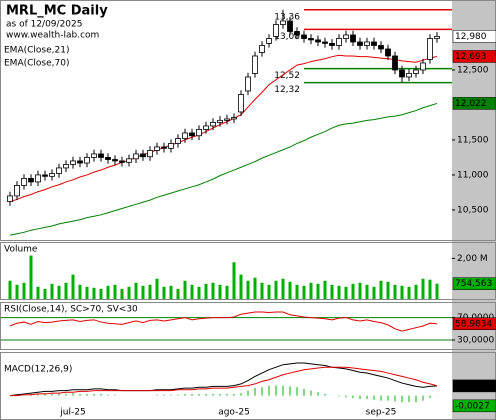 The image size is (496, 420). Describe the element at coordinates (473, 175) in the screenshot. I see `y-tick-label: 11,000` at that location.